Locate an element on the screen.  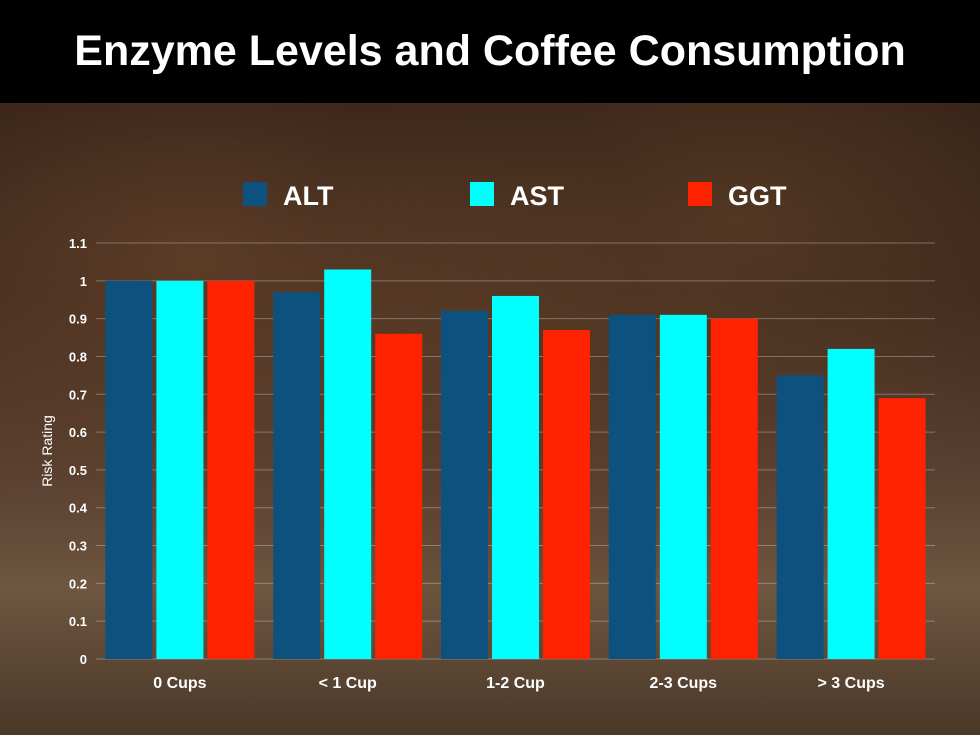
chart-title: Enzyme Levels and Coffee Consumption is located at coordinates (490, 51).